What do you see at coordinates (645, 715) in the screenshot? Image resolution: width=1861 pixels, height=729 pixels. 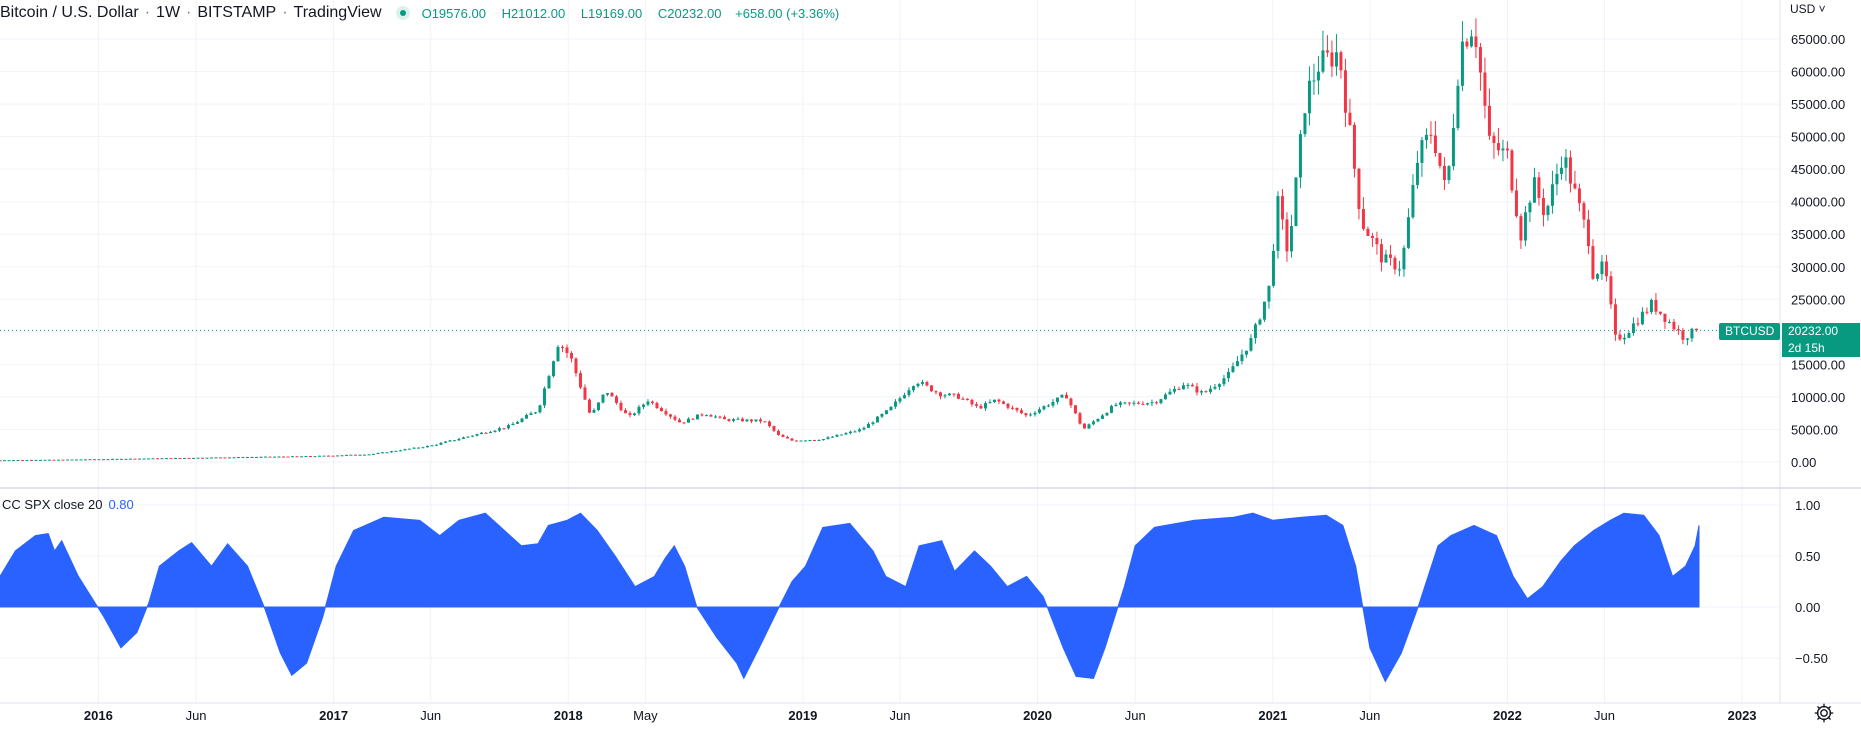 I see `time-tick-label: May` at bounding box center [645, 715].